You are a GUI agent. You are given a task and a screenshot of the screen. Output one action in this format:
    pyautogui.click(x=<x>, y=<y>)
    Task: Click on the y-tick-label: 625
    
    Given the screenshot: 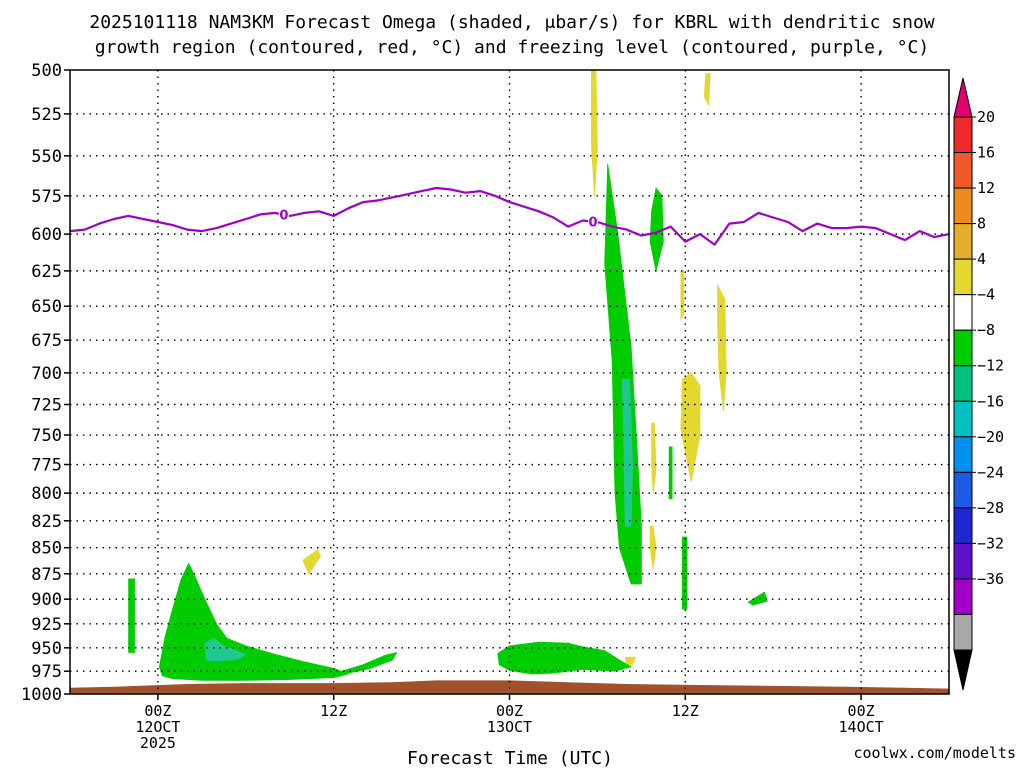 What is the action you would take?
    pyautogui.click(x=46, y=272)
    